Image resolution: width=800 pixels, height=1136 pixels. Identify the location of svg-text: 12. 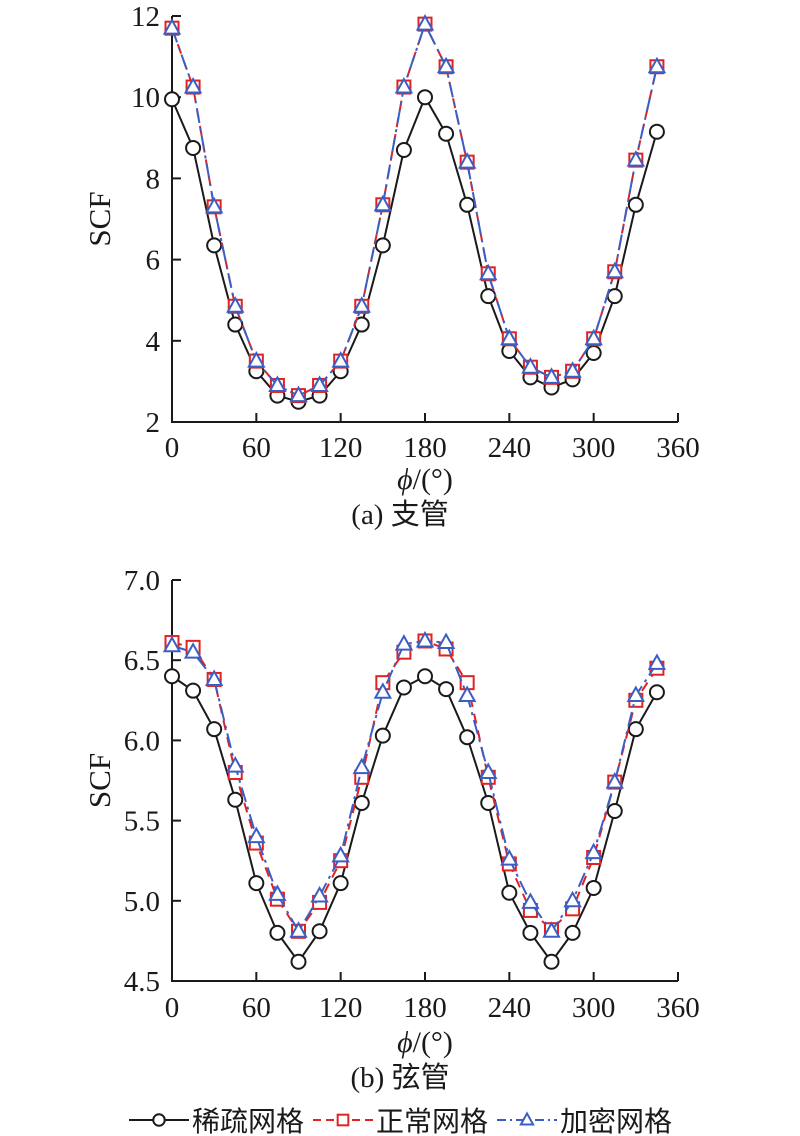
(145, 17).